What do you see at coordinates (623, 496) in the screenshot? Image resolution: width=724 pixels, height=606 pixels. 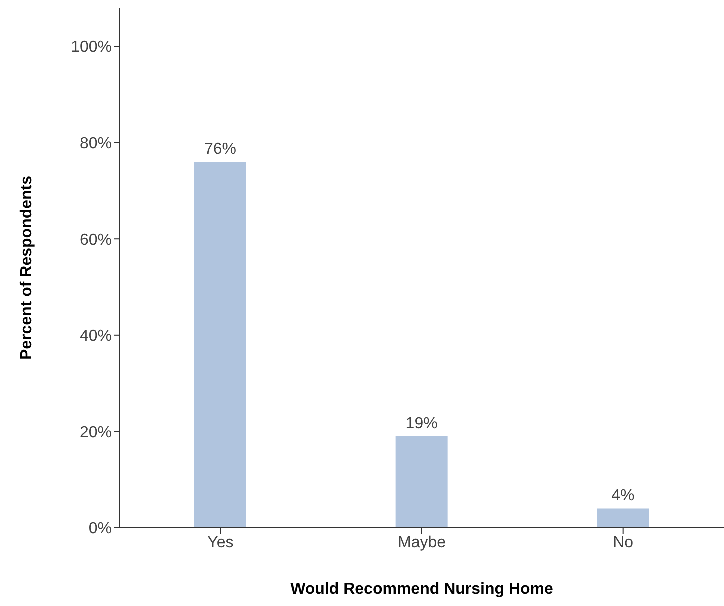 I see `data-label: 4%` at bounding box center [623, 496].